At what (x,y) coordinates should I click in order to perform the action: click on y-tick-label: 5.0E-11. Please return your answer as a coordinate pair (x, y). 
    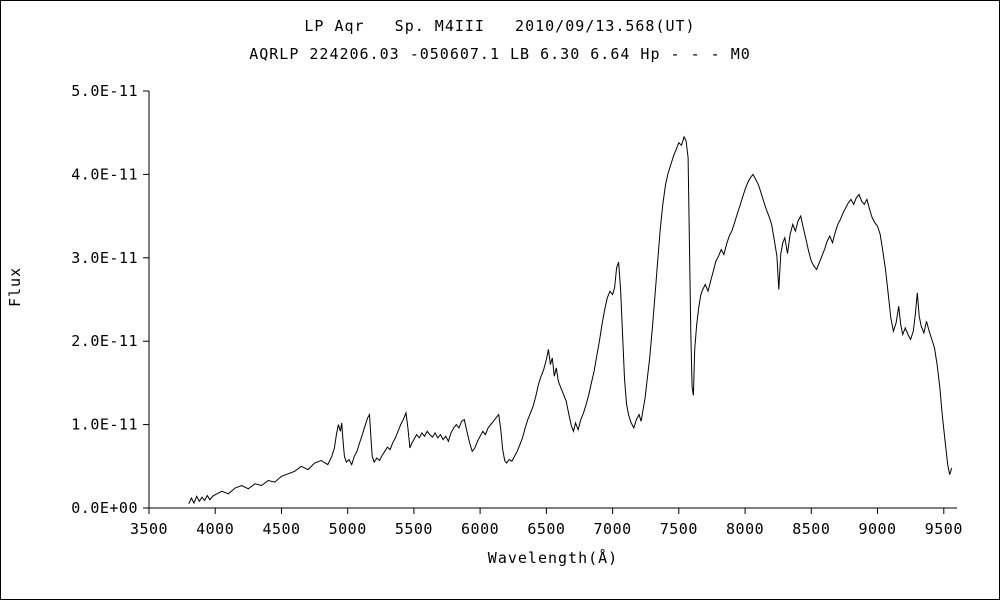
    Looking at the image, I should click on (104, 91).